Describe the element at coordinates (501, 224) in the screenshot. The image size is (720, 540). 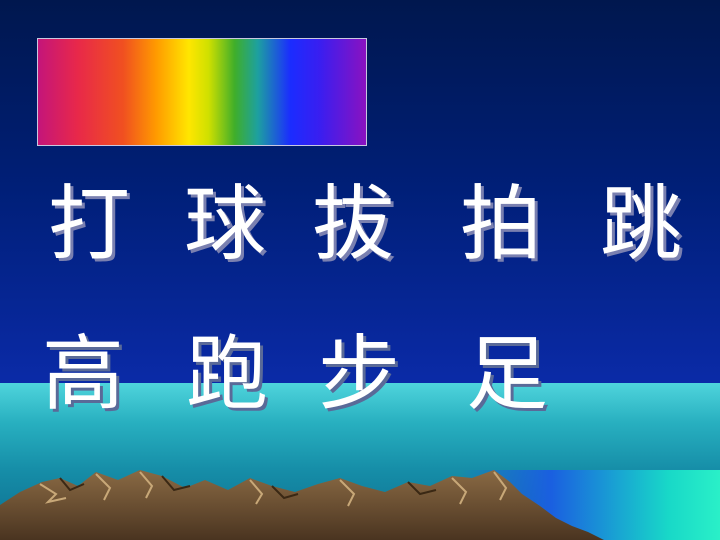
I see `character-pai: 拍` at that location.